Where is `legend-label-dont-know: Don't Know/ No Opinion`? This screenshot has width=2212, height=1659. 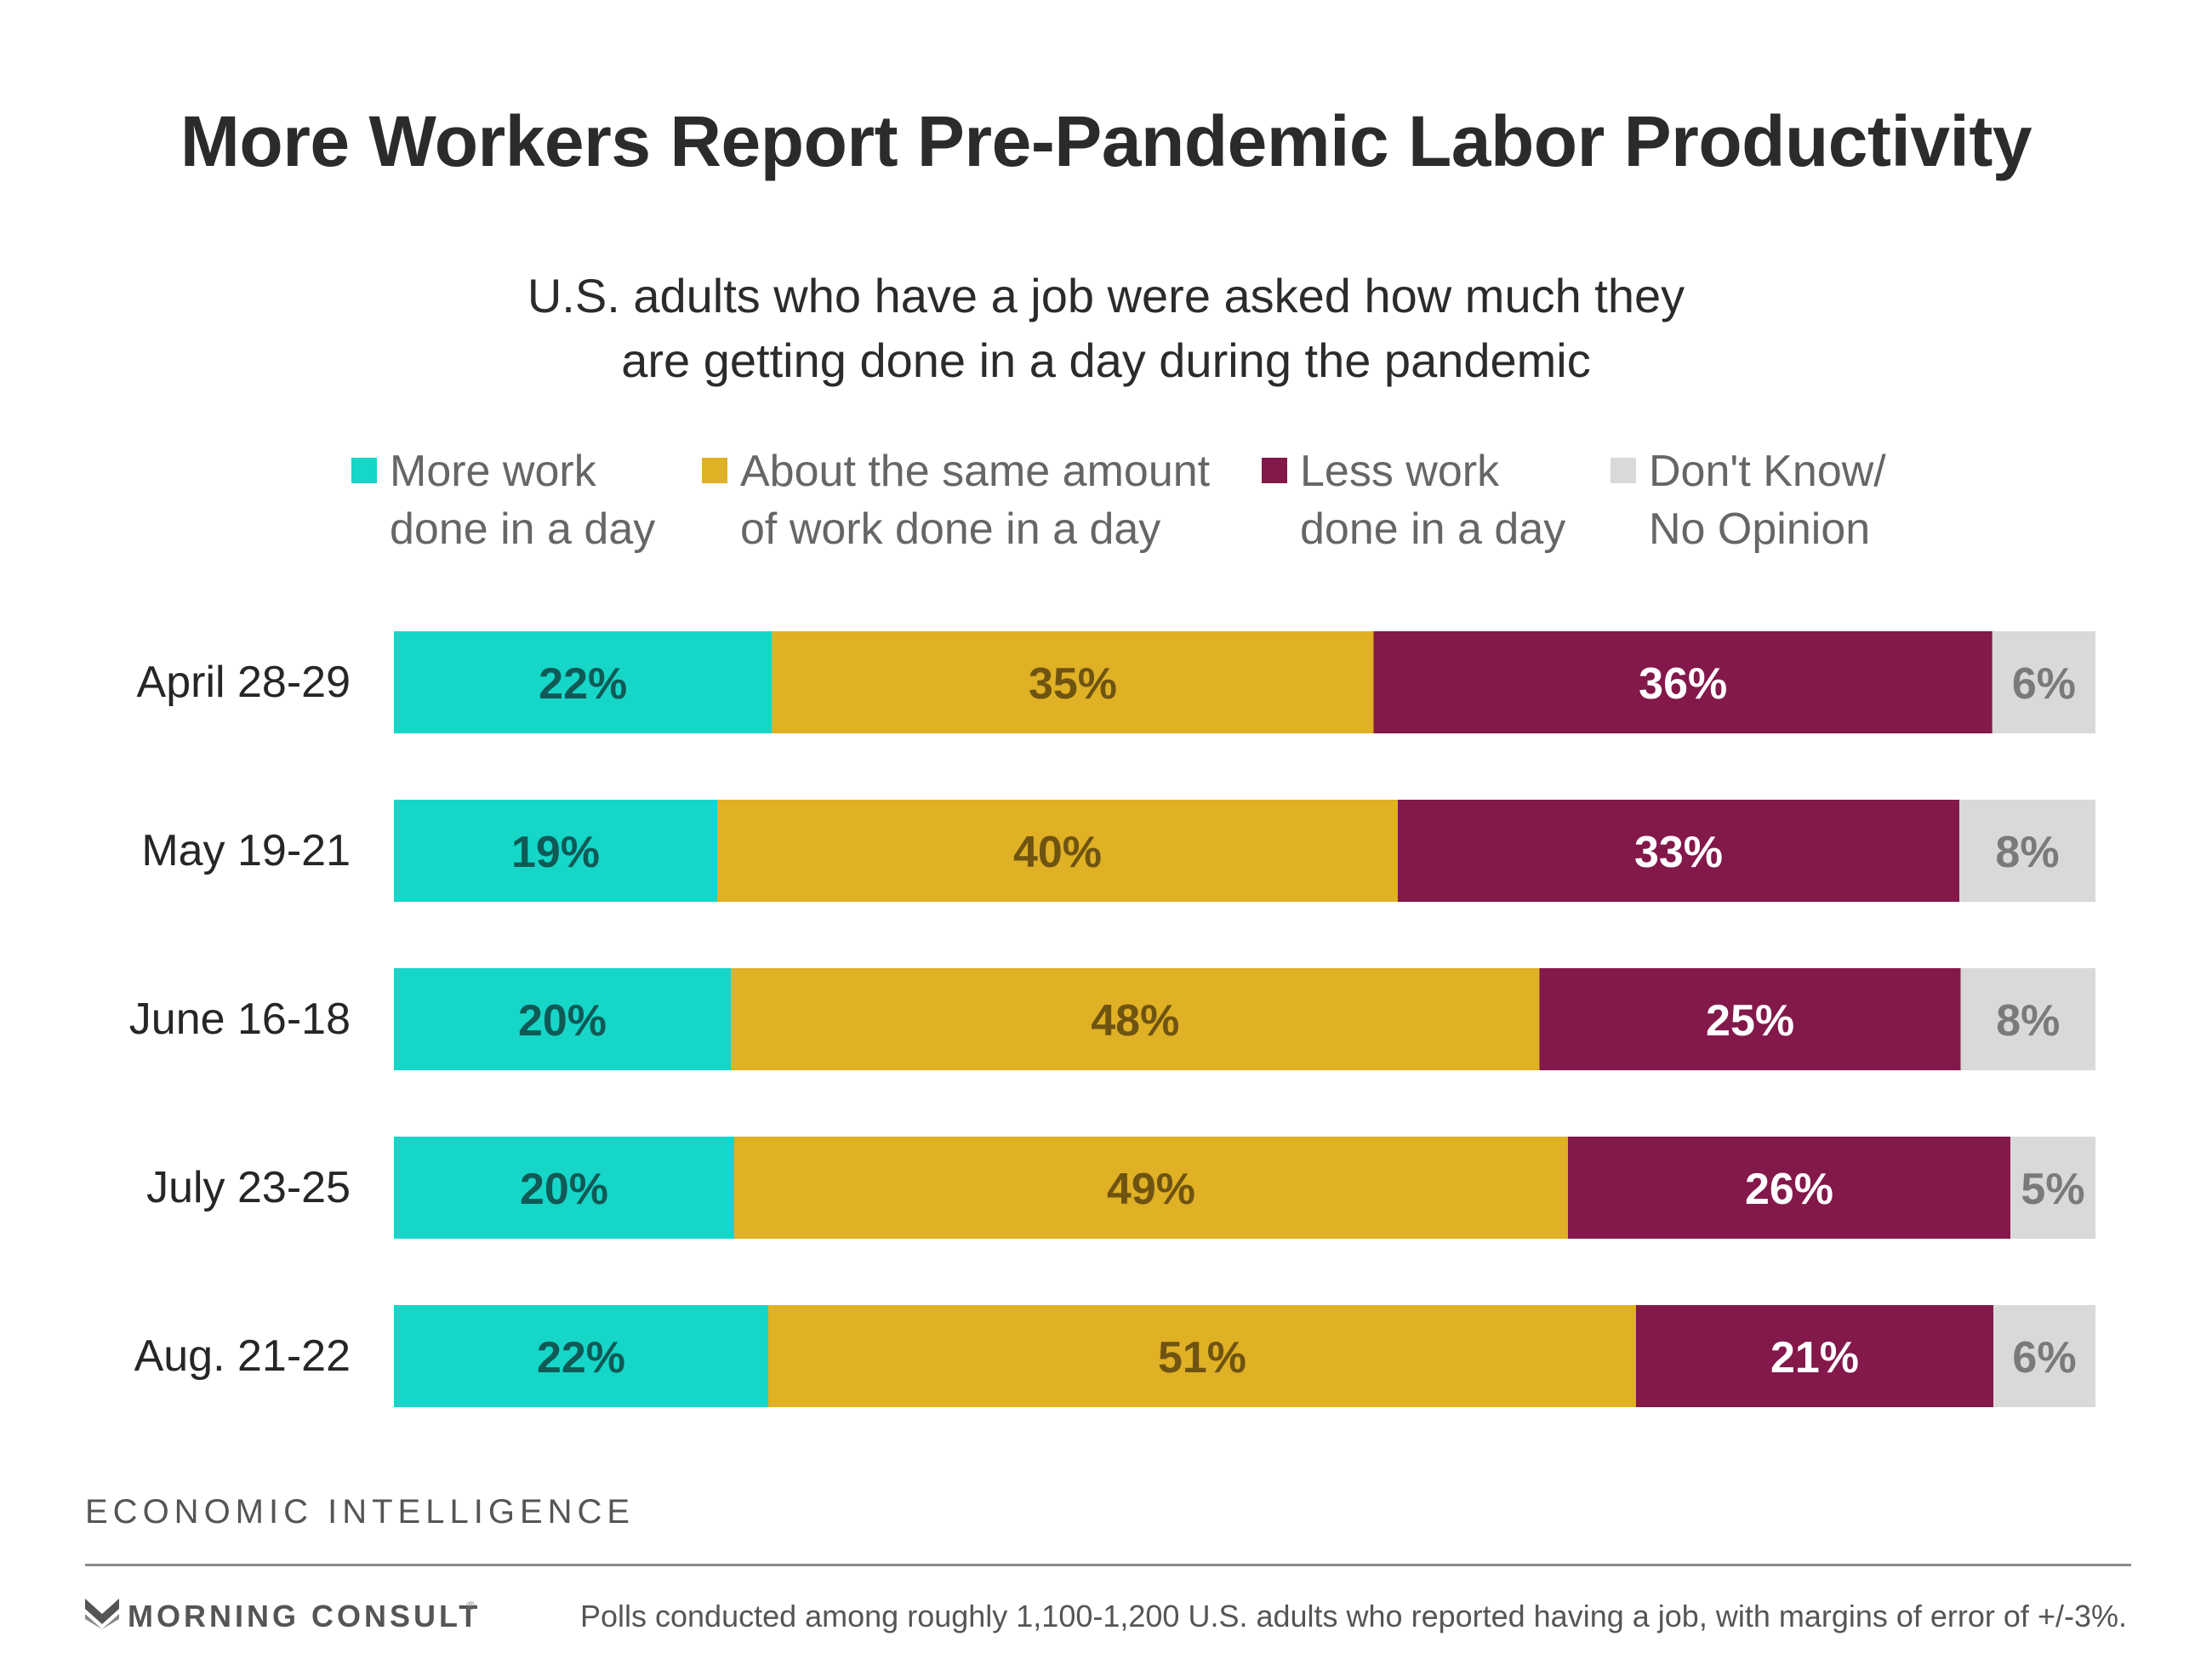 legend-label-dont-know: Don't Know/ No Opinion is located at coordinates (1767, 500).